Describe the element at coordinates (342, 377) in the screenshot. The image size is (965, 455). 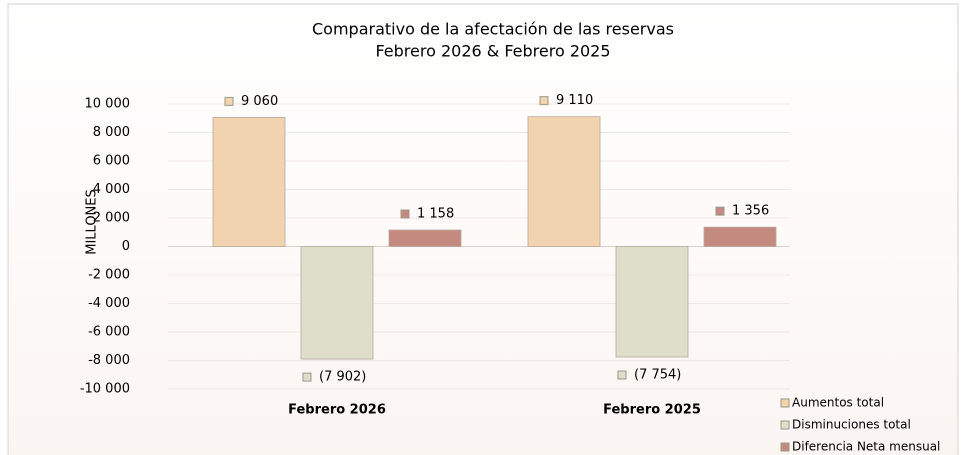
I see `data-label: (7 902)` at that location.